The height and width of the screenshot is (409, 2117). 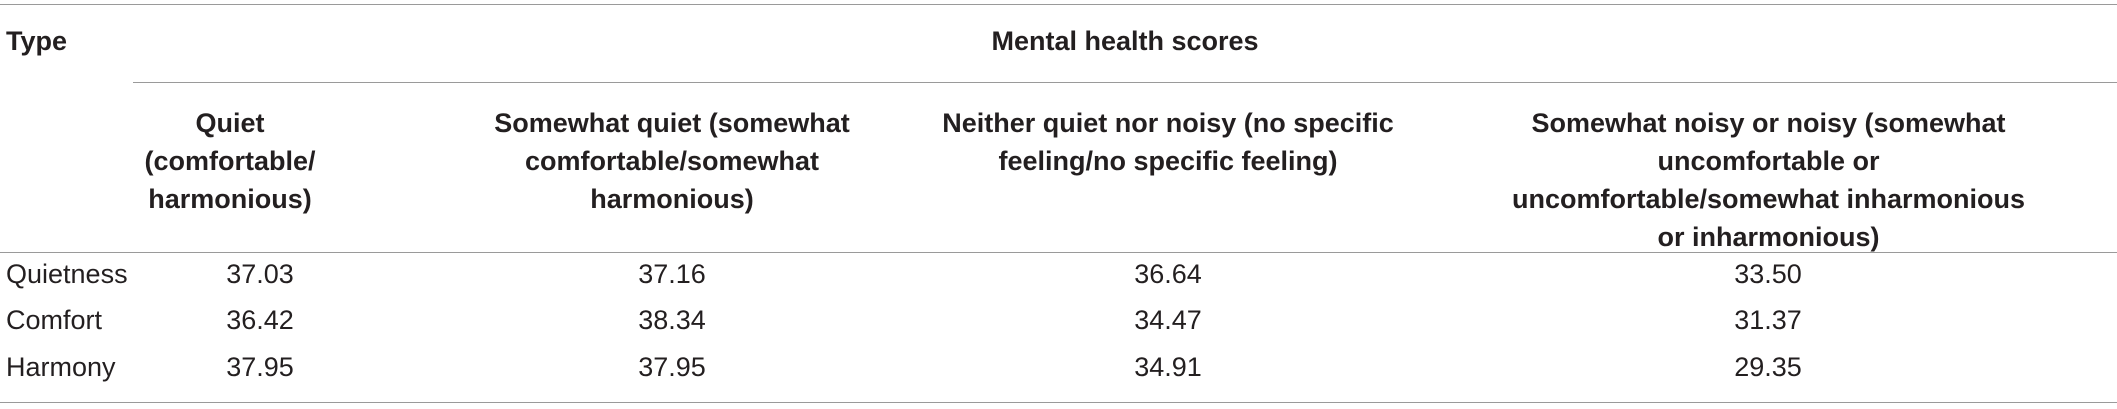 I want to click on table-cell: 38.34, so click(x=672, y=320).